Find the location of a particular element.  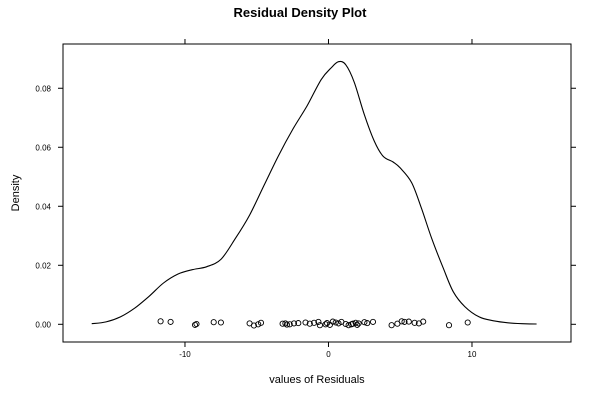

y-tick-label: 0.00 is located at coordinates (43, 324).